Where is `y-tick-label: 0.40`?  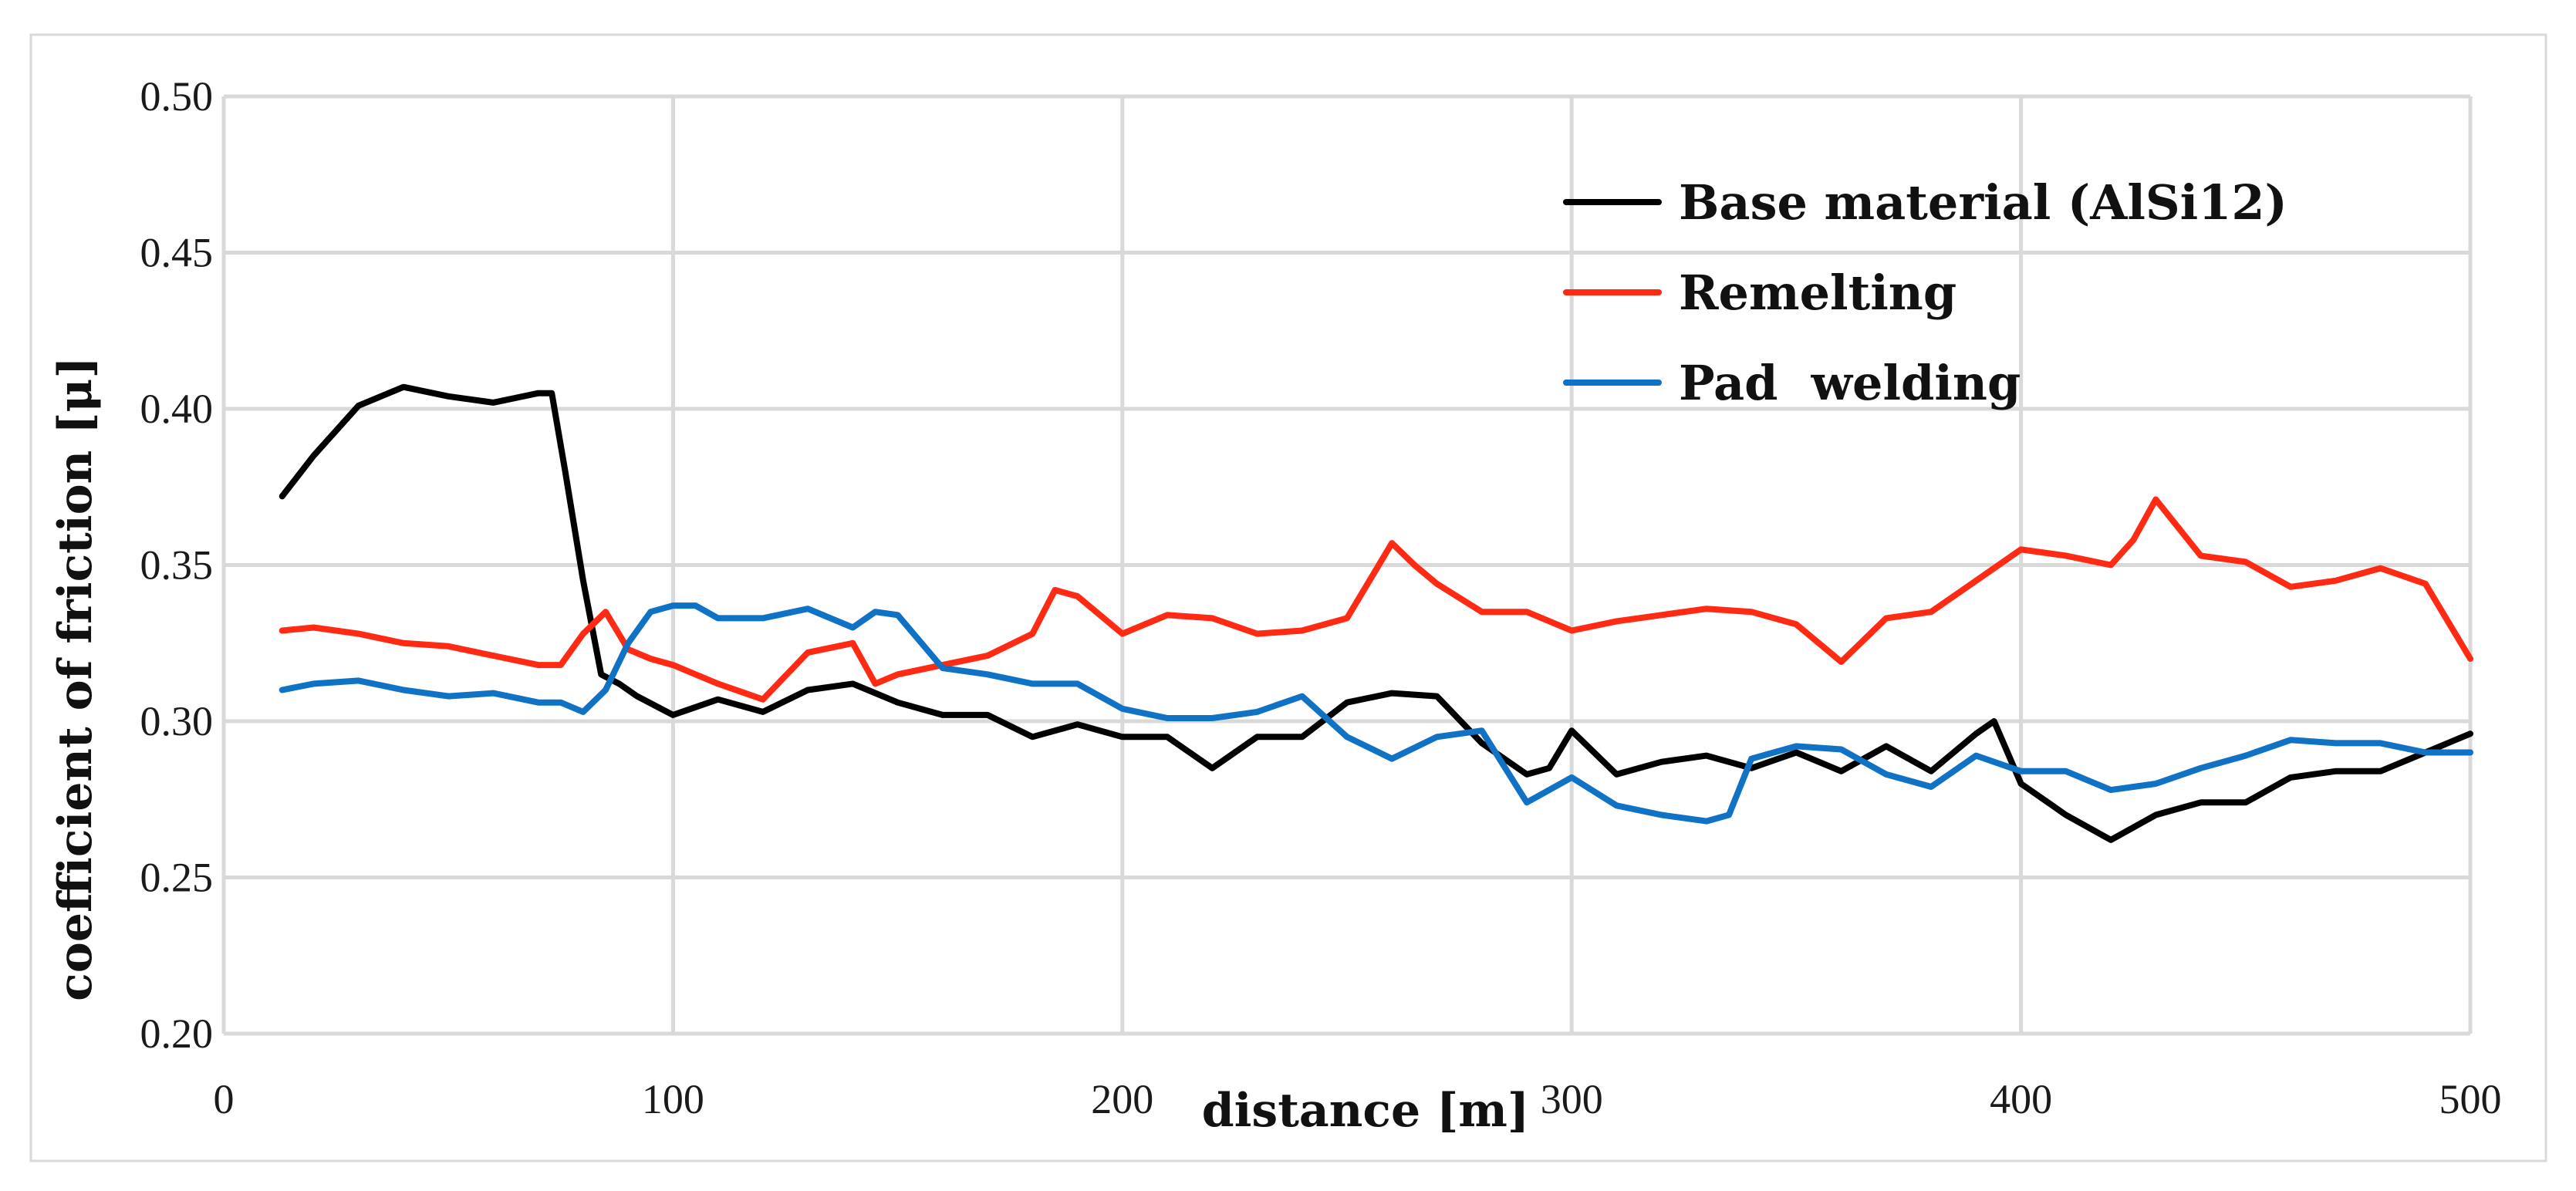 y-tick-label: 0.40 is located at coordinates (177, 409).